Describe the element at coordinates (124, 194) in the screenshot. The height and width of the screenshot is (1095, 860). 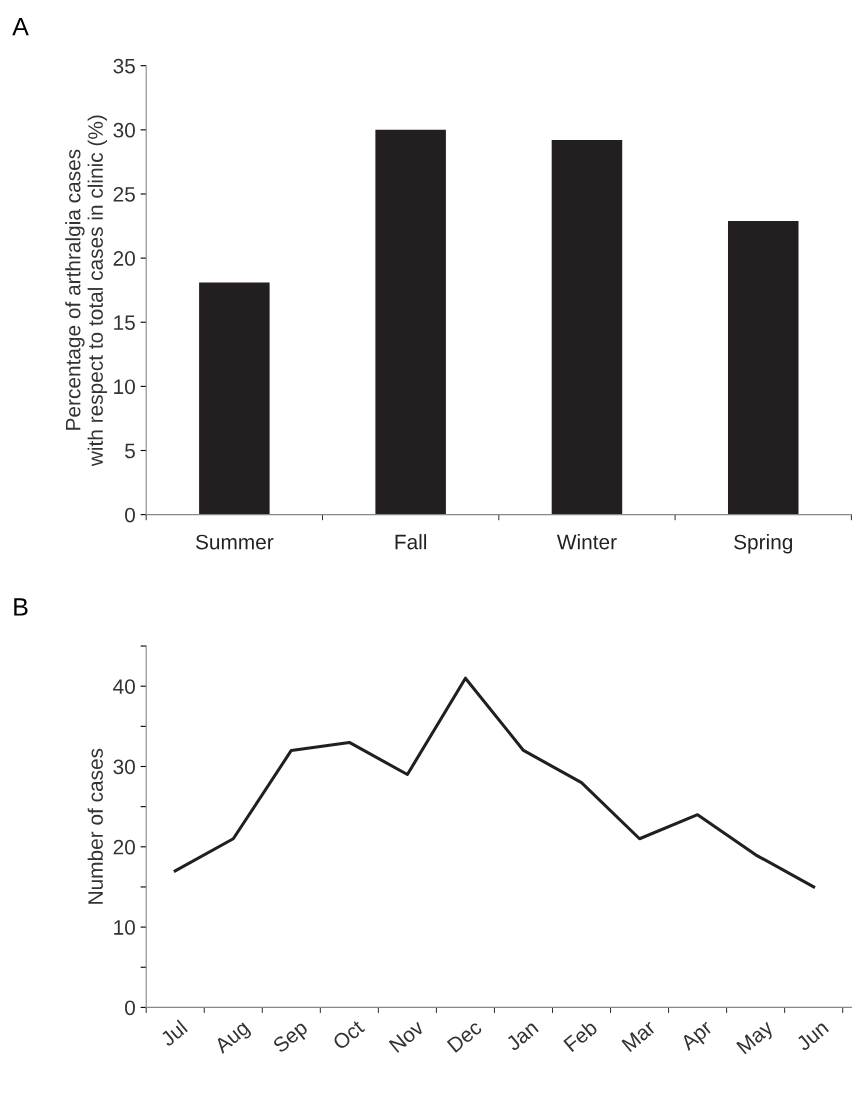
I see `y-tick-label: 25` at that location.